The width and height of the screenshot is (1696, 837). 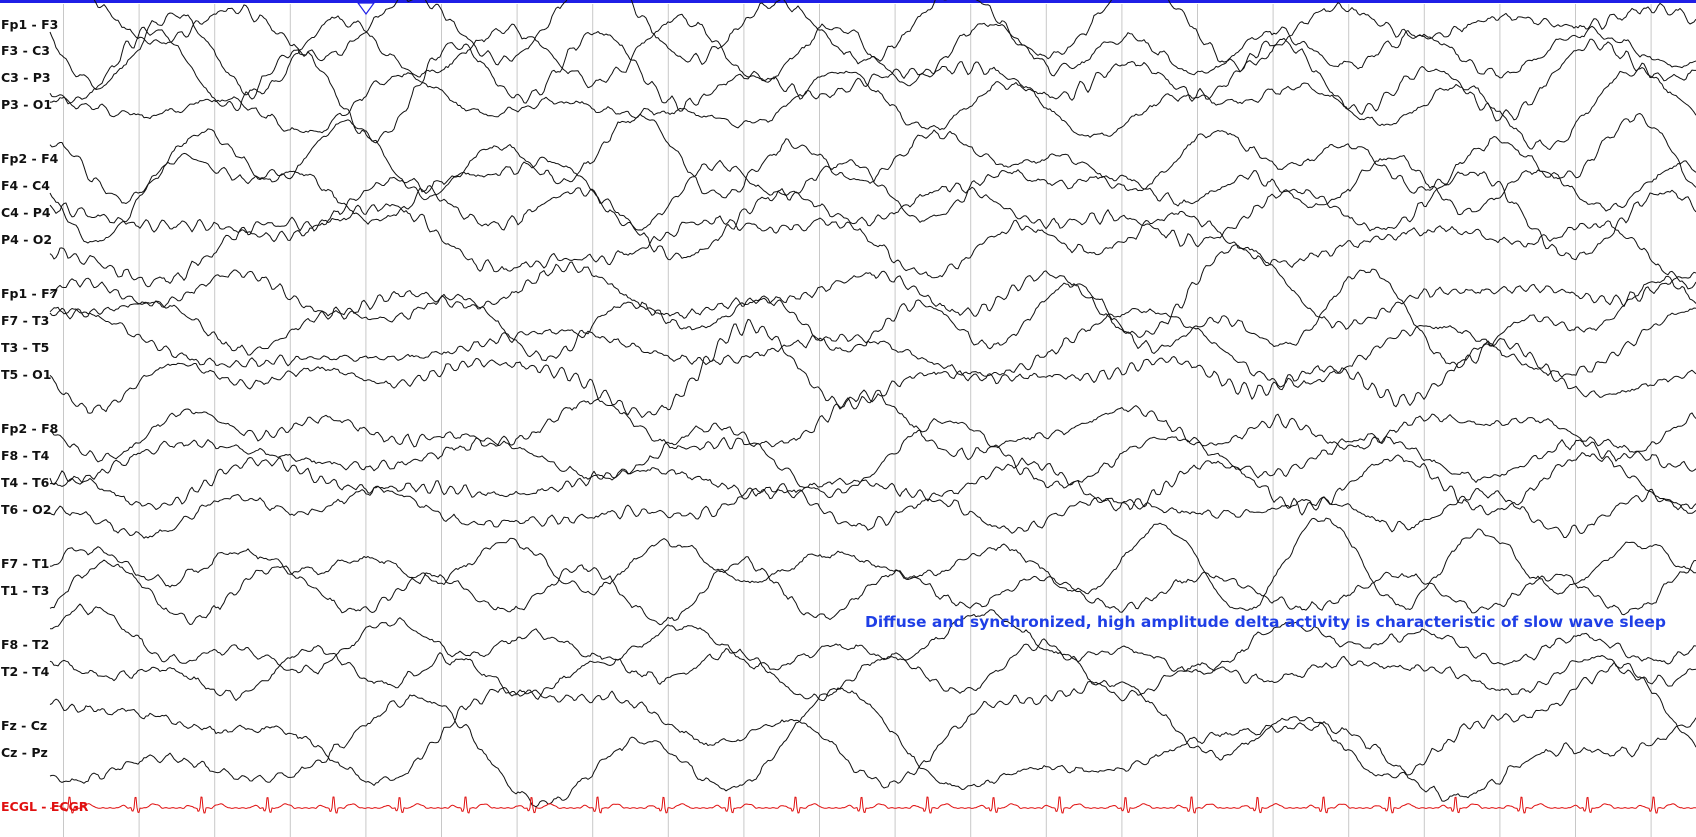 What do you see at coordinates (872, 108) in the screenshot?
I see `trace-p3-o1` at bounding box center [872, 108].